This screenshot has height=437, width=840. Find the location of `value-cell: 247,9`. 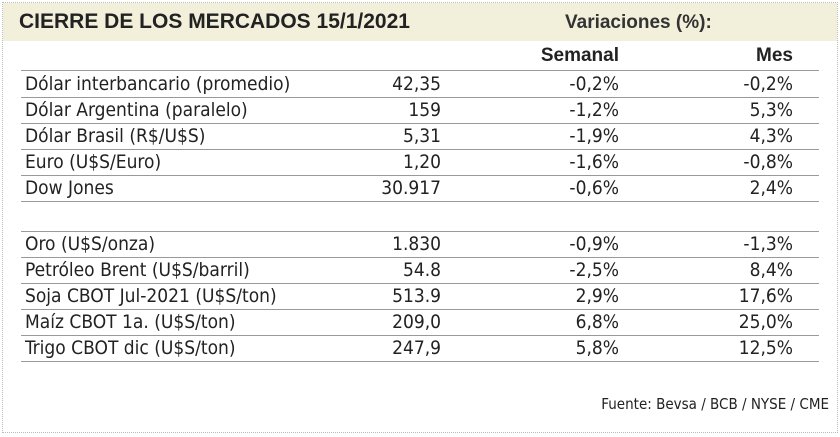

value-cell: 247,9 is located at coordinates (416, 348).